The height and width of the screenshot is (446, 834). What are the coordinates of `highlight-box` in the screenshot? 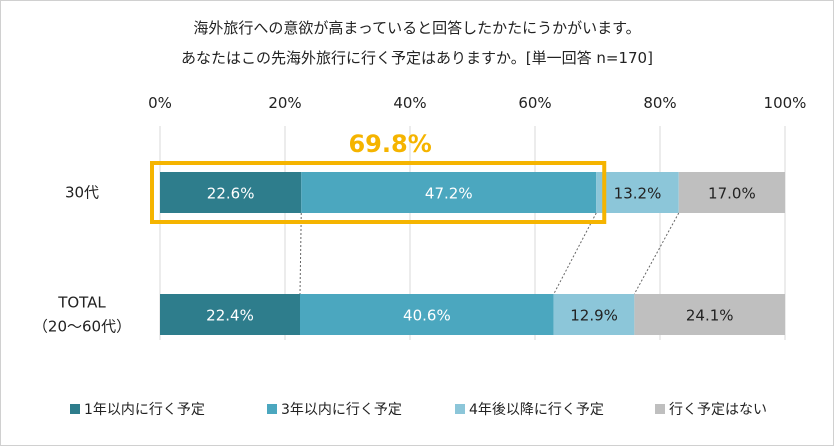 It's located at (378, 192).